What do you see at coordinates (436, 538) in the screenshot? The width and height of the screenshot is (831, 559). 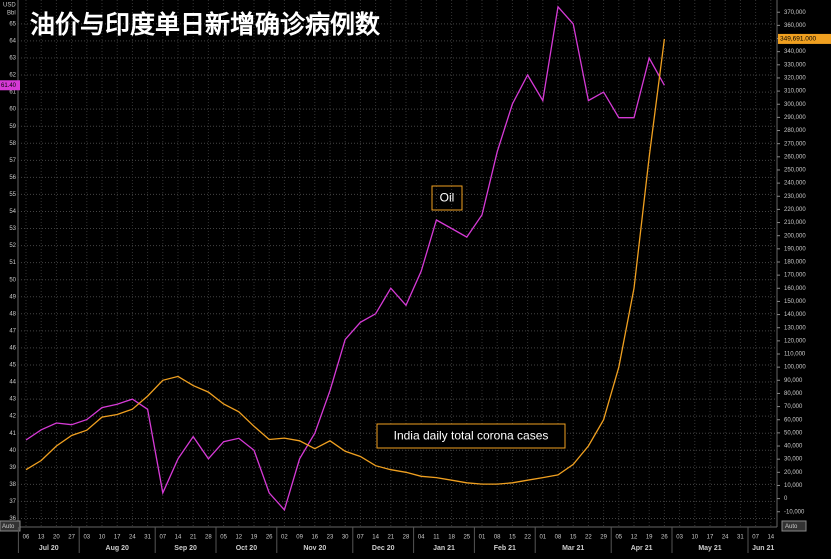 I see `x-tick-label: 11` at bounding box center [436, 538].